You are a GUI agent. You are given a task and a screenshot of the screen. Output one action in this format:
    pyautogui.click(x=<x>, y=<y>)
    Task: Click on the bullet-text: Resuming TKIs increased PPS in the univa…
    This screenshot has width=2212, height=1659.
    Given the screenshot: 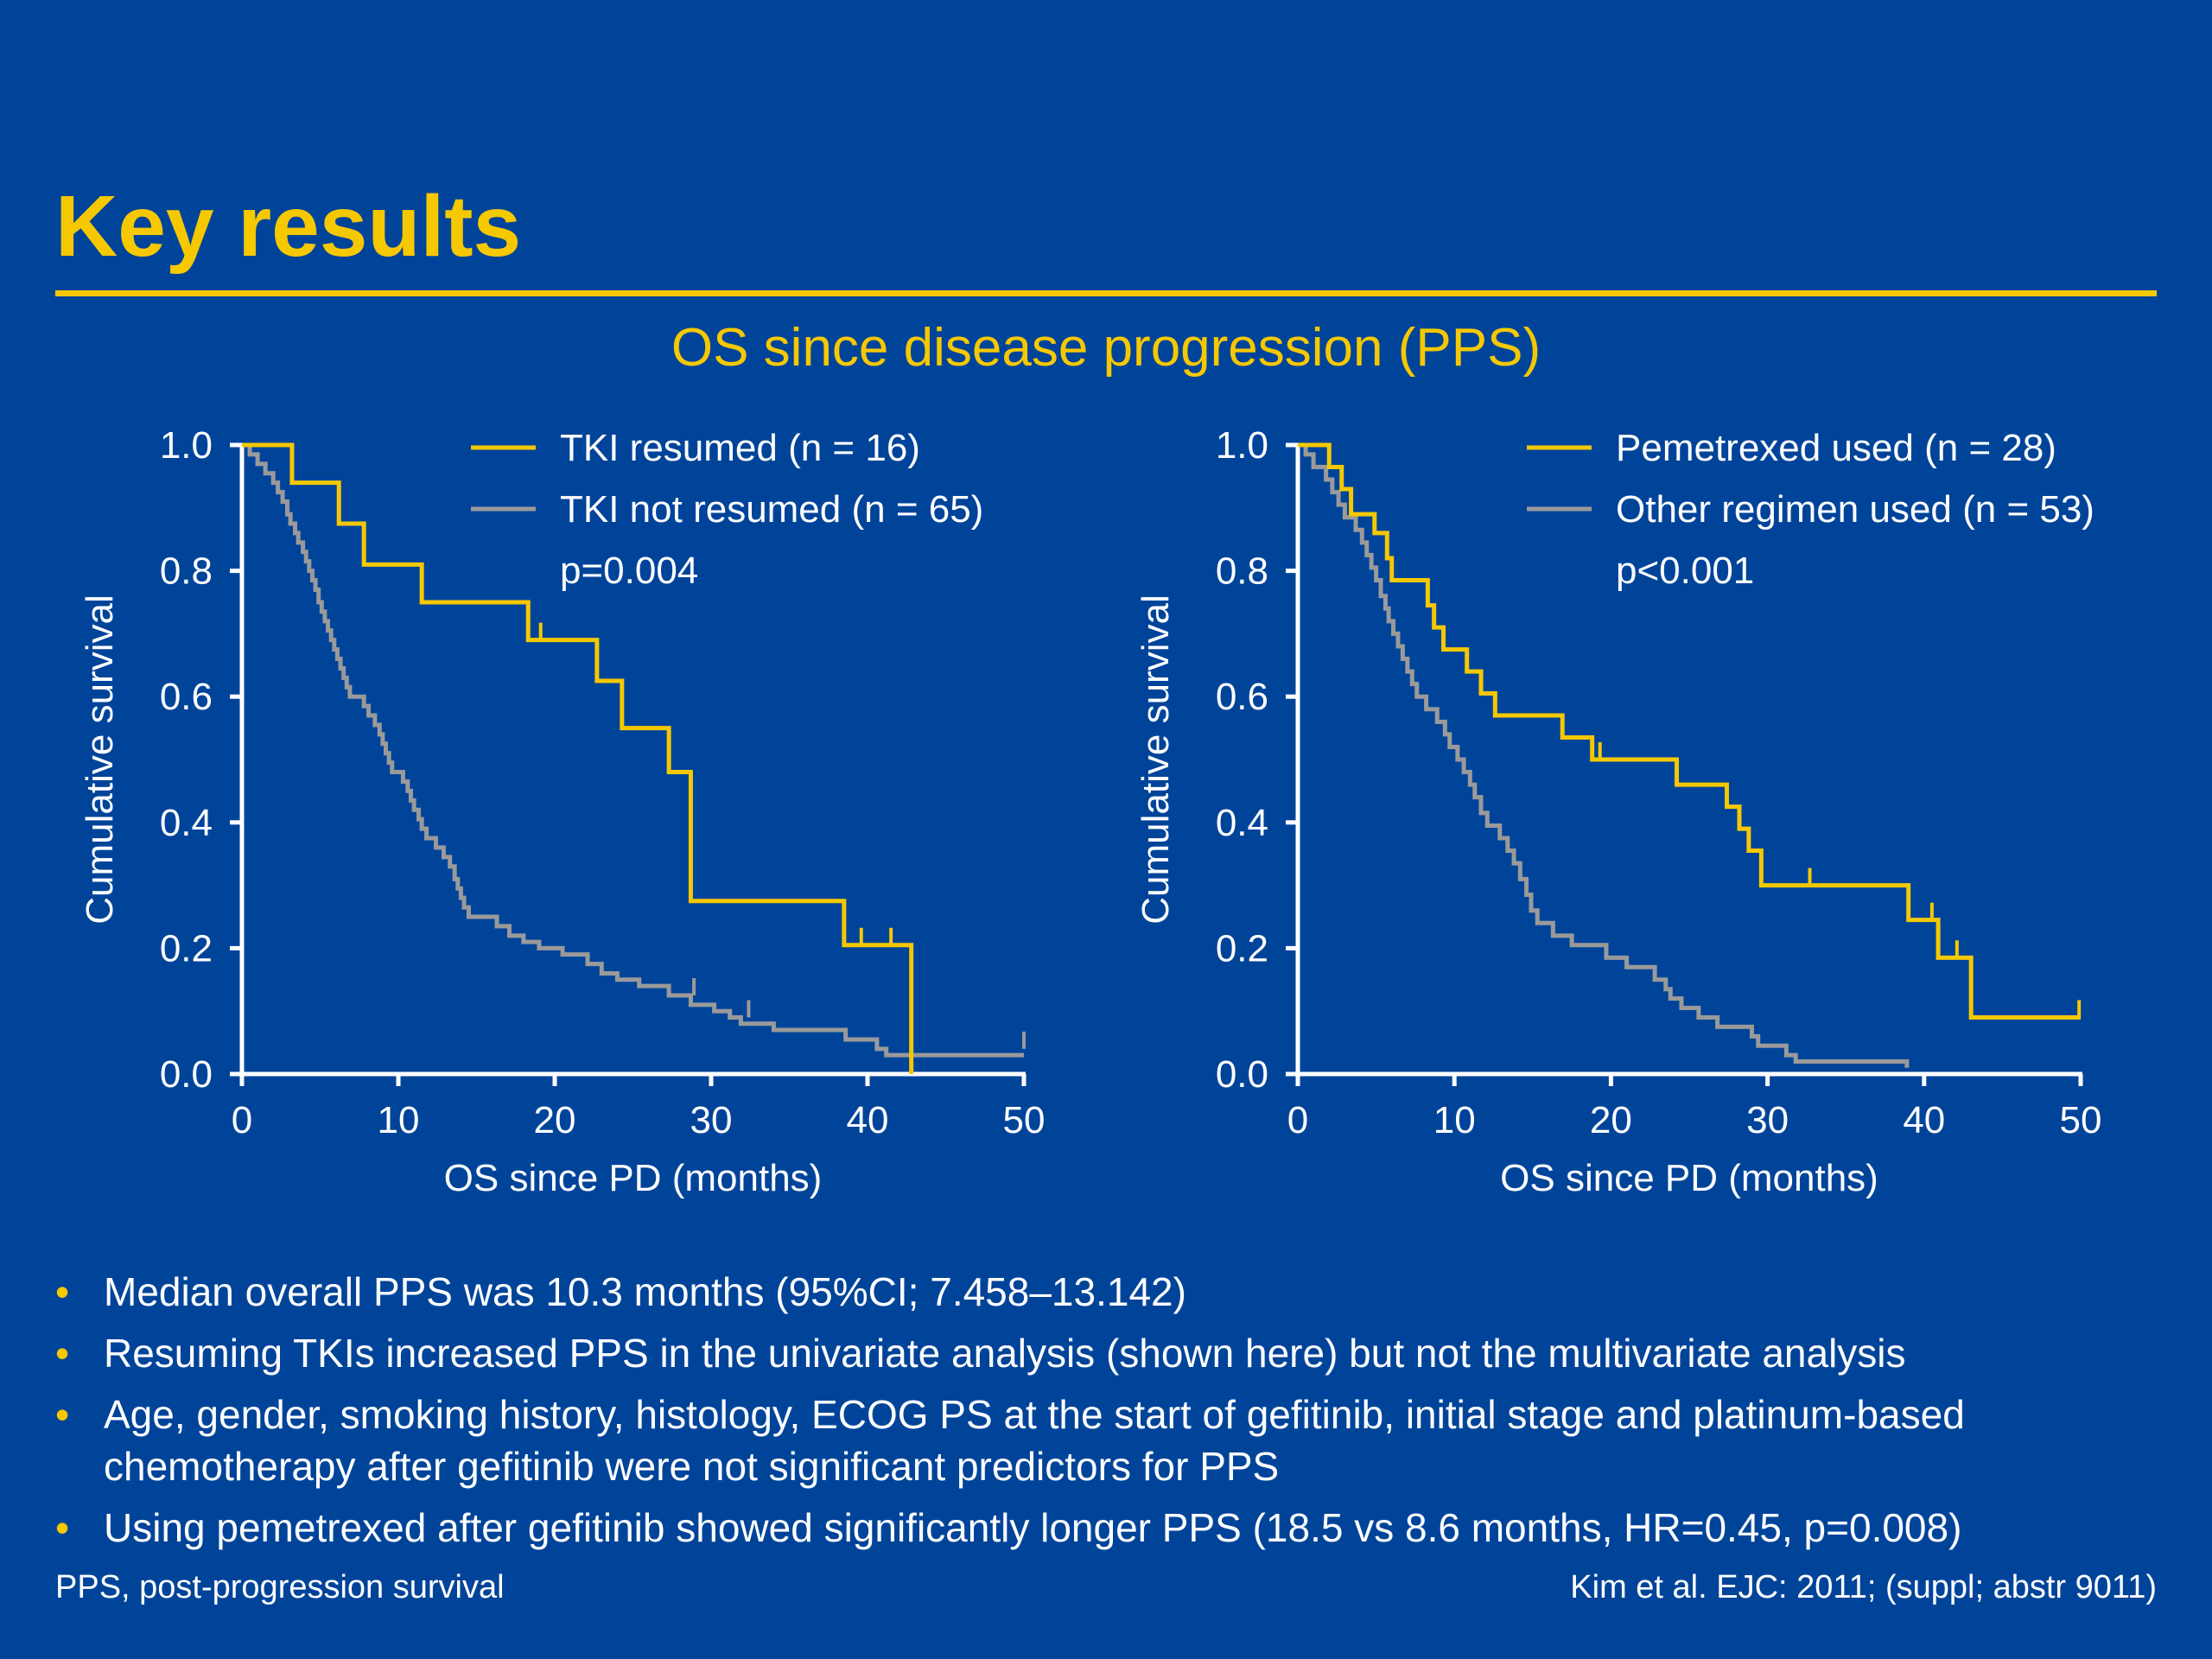 What is the action you would take?
    pyautogui.click(x=1005, y=1353)
    